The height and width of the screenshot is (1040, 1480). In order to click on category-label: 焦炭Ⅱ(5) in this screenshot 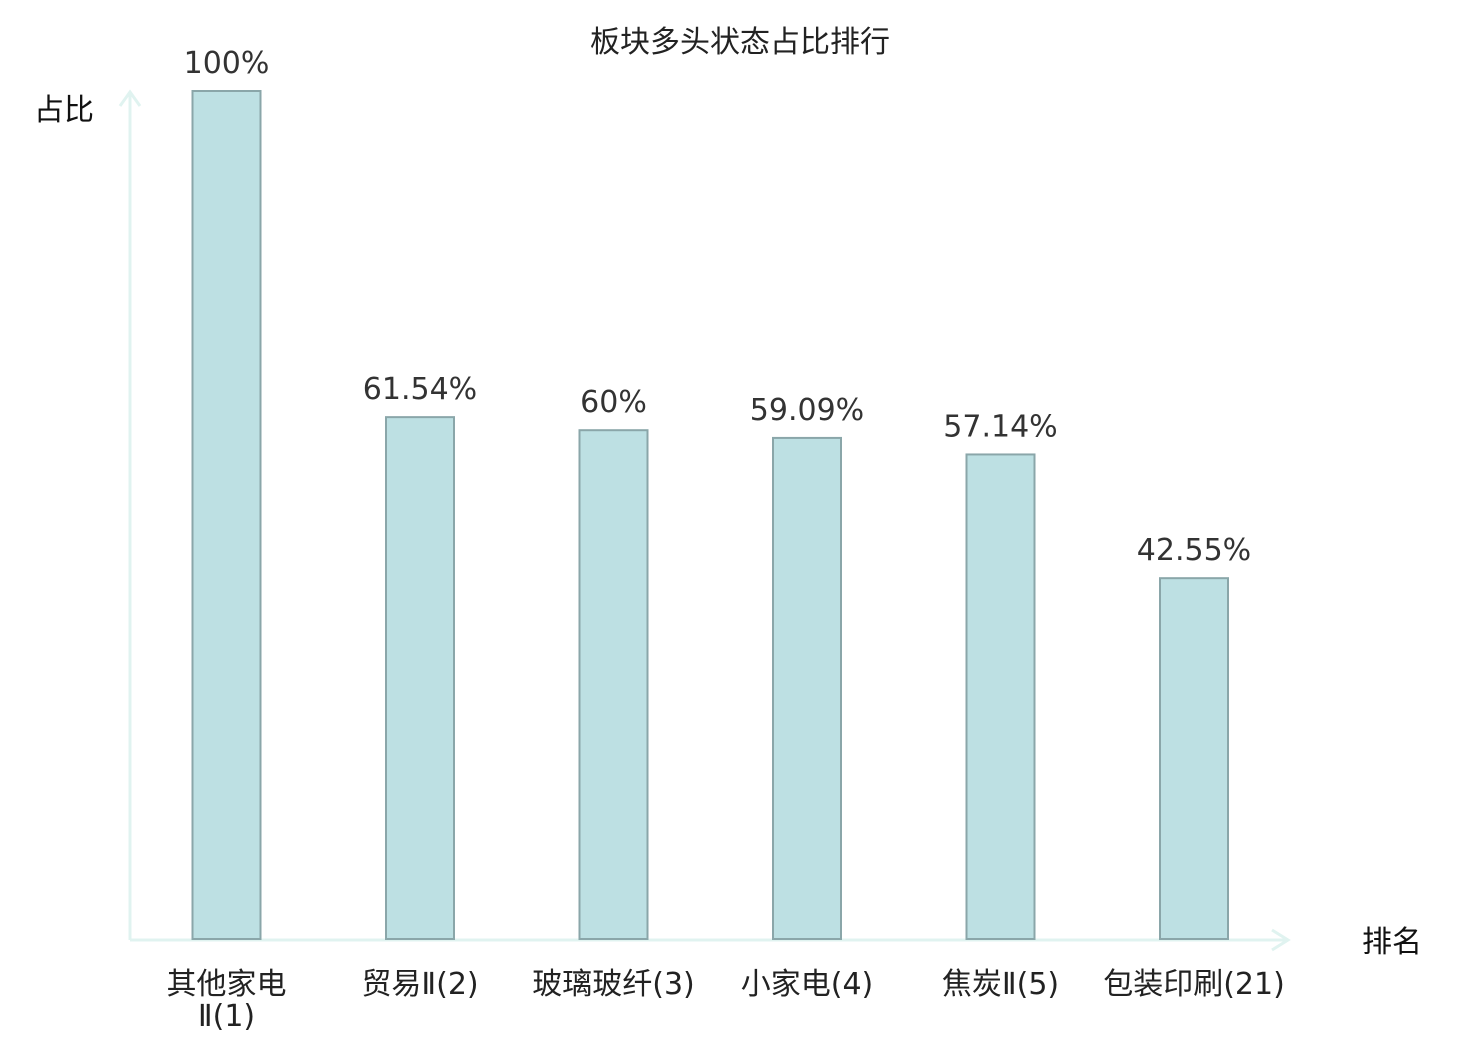, I will do `click(1000, 984)`.